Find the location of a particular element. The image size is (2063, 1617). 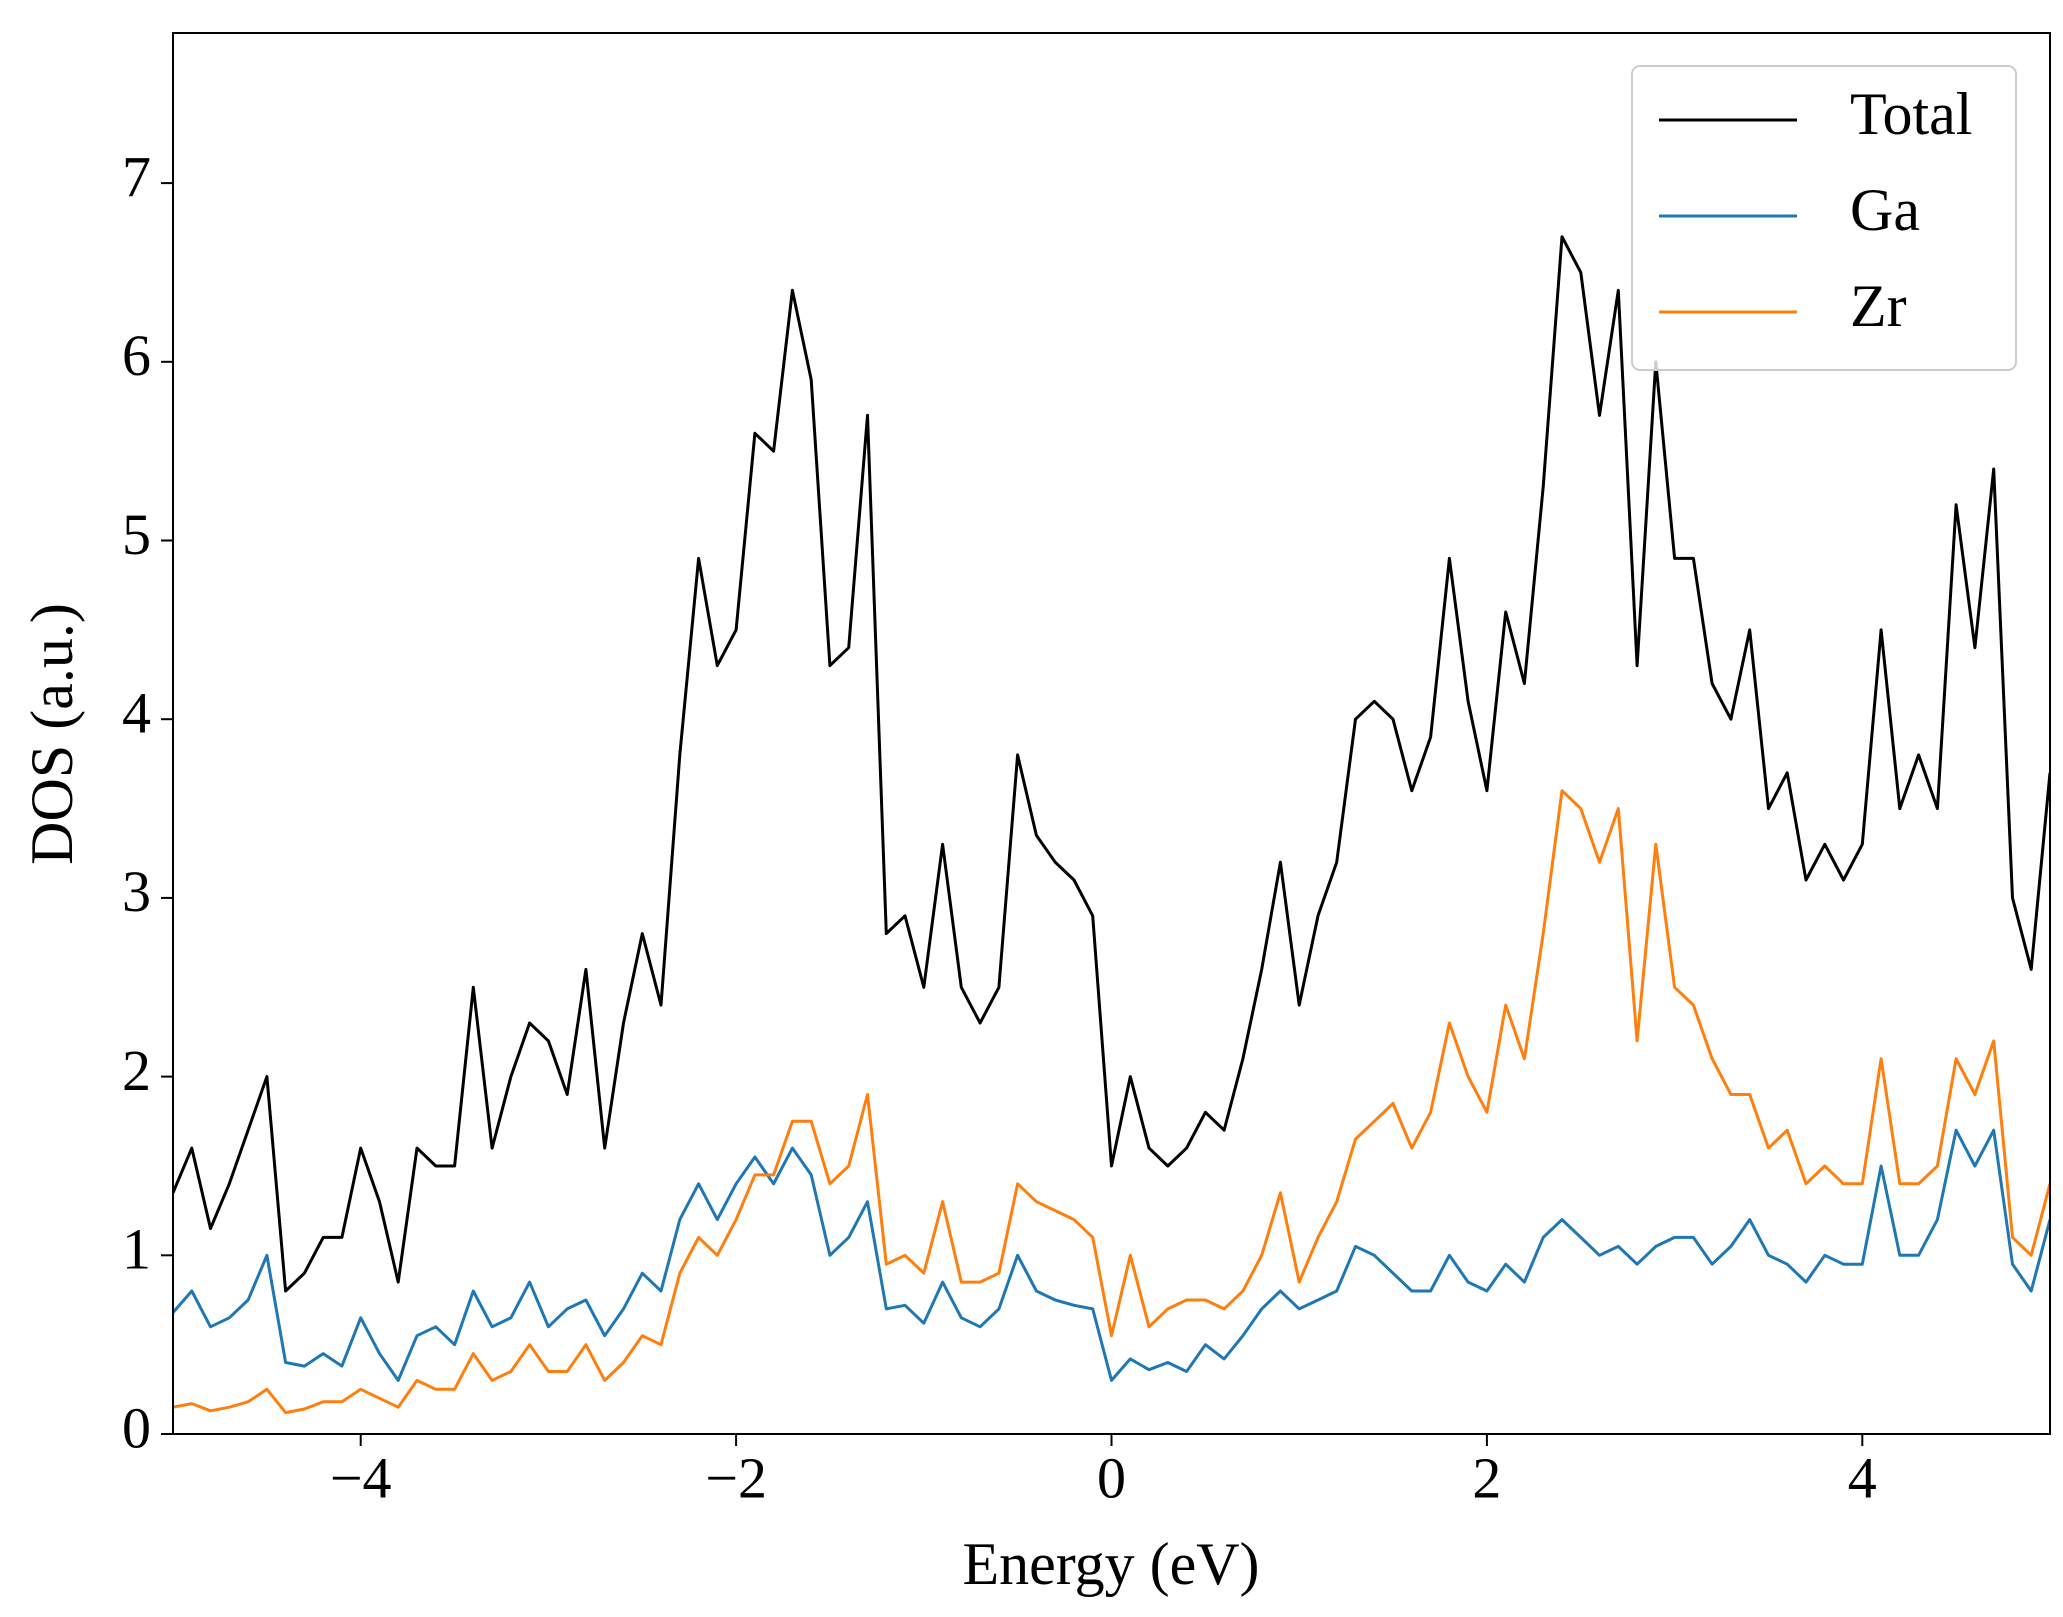

x-tick-label: −4 is located at coordinates (361, 1477).